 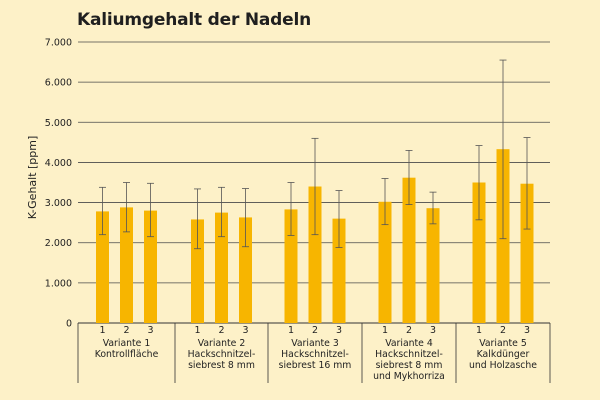 What do you see at coordinates (194, 20) in the screenshot?
I see `chart-title: Kaliumgehalt der Nadeln` at bounding box center [194, 20].